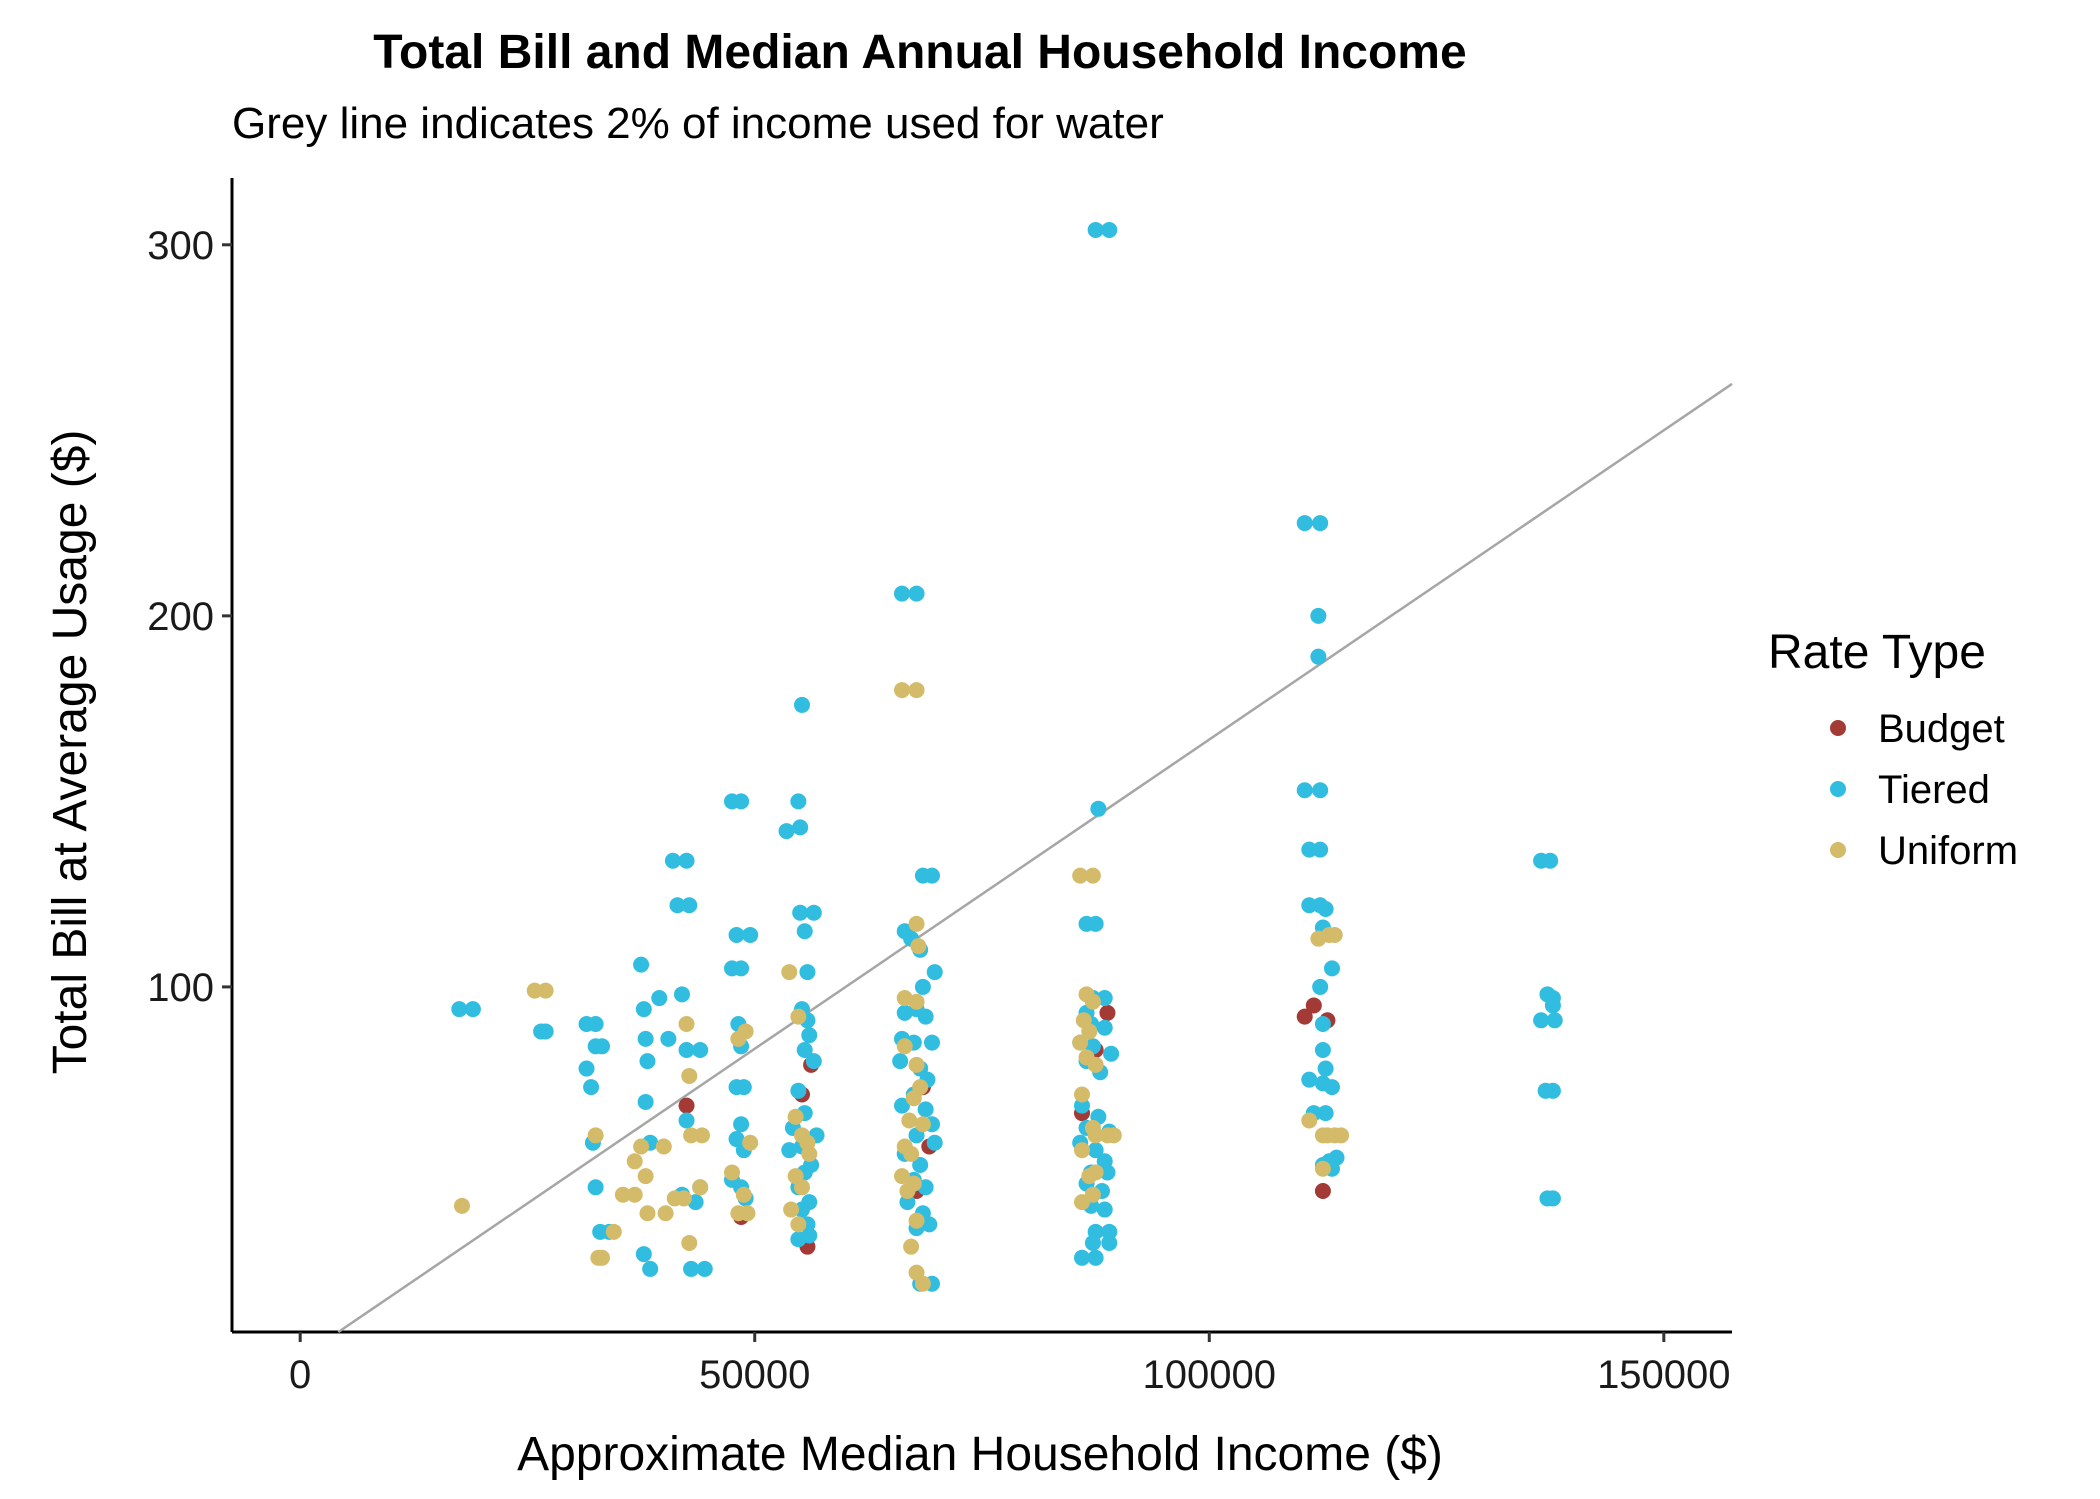 This screenshot has width=2100, height=1499. I want to click on x-axis: 0 50000 100000 150000, so click(982, 1363).